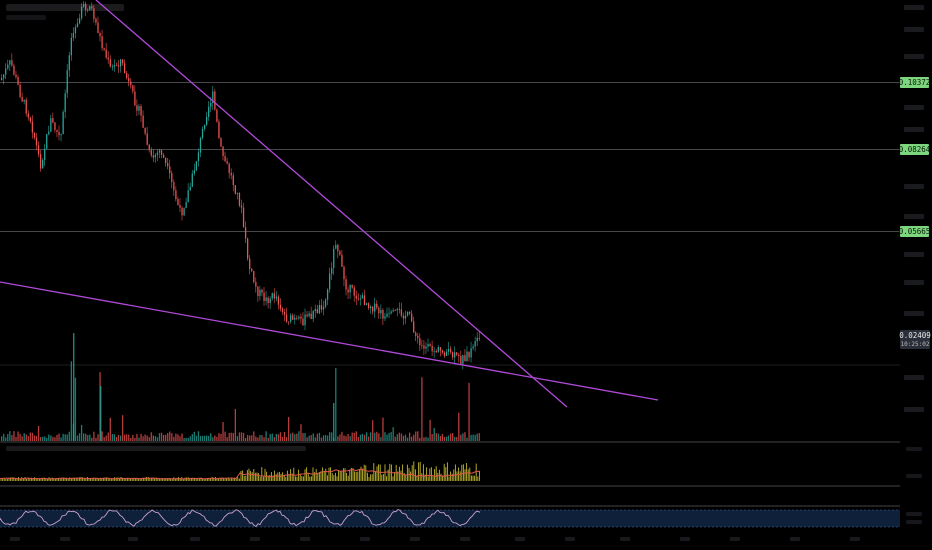 This screenshot has height=550, width=932. Describe the element at coordinates (915, 335) in the screenshot. I see `last-price-label: 0.02409` at that location.